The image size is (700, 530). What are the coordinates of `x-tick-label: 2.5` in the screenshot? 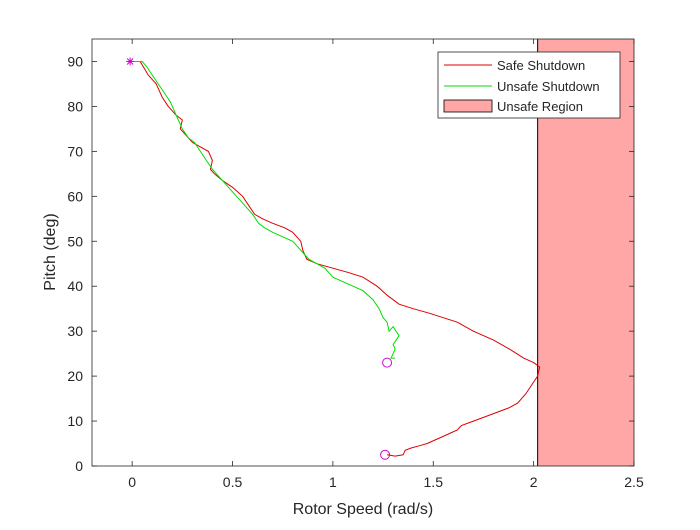 It's located at (634, 482).